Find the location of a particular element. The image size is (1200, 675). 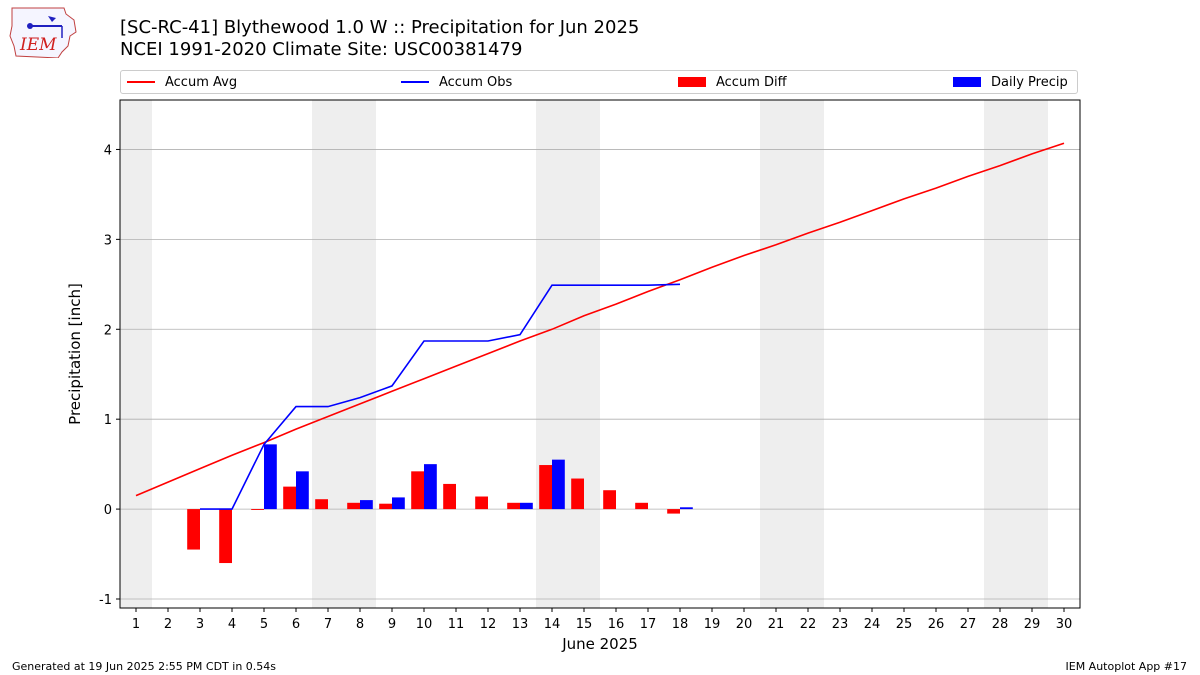

x-tick-label: 2 is located at coordinates (168, 624).